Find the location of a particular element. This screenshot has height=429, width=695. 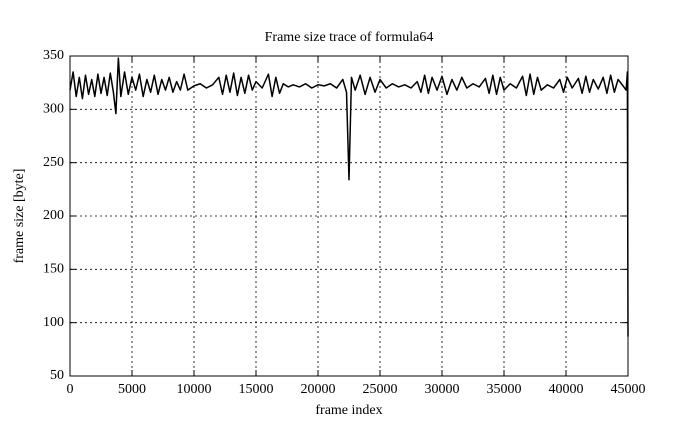

x-tick-label: 0 is located at coordinates (70, 389).